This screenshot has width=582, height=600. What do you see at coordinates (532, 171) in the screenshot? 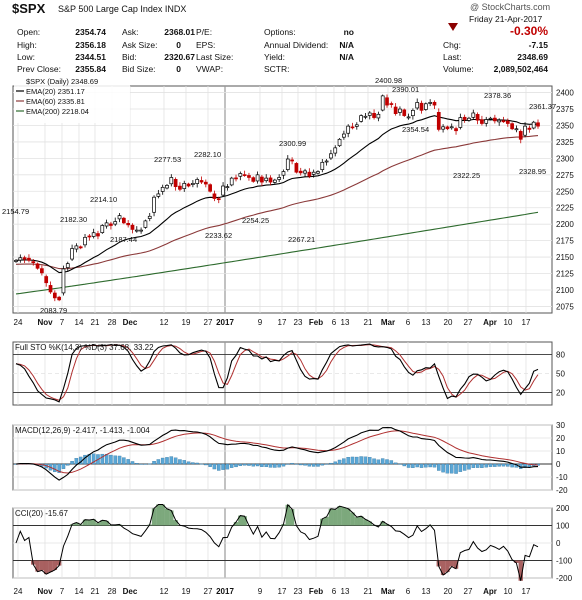
I see `price-annotation: 2328.95` at bounding box center [532, 171].